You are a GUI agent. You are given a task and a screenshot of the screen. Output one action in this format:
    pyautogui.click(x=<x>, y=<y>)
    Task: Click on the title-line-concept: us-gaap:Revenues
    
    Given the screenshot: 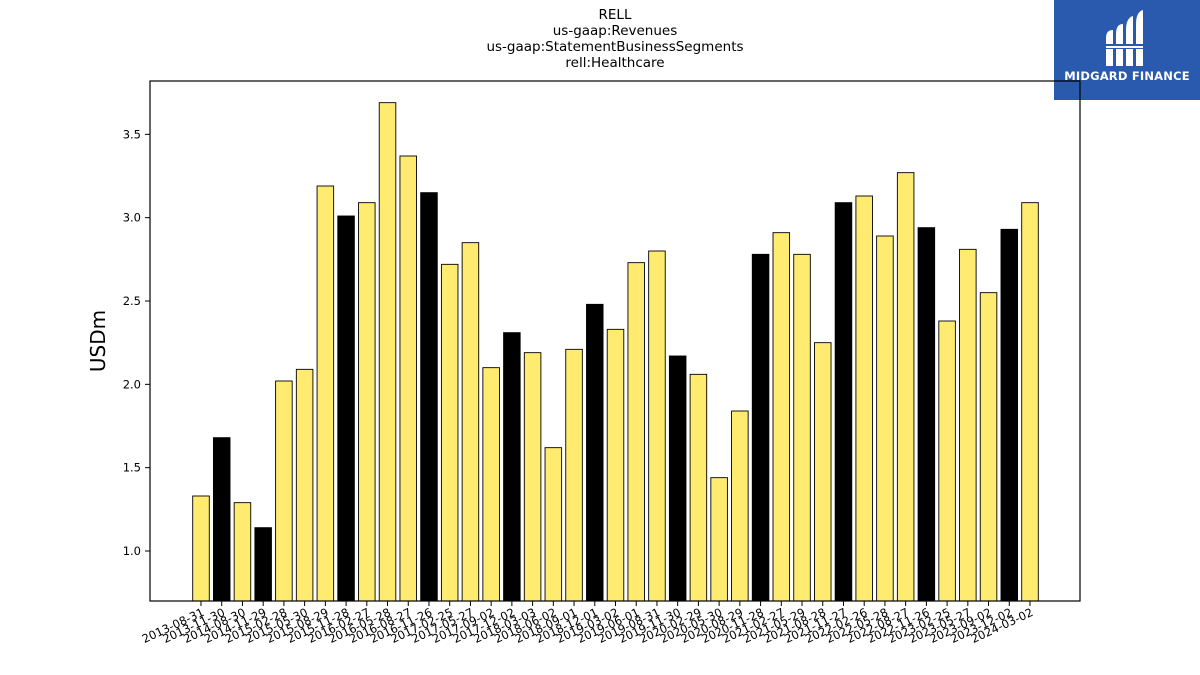 What is the action you would take?
    pyautogui.click(x=615, y=31)
    